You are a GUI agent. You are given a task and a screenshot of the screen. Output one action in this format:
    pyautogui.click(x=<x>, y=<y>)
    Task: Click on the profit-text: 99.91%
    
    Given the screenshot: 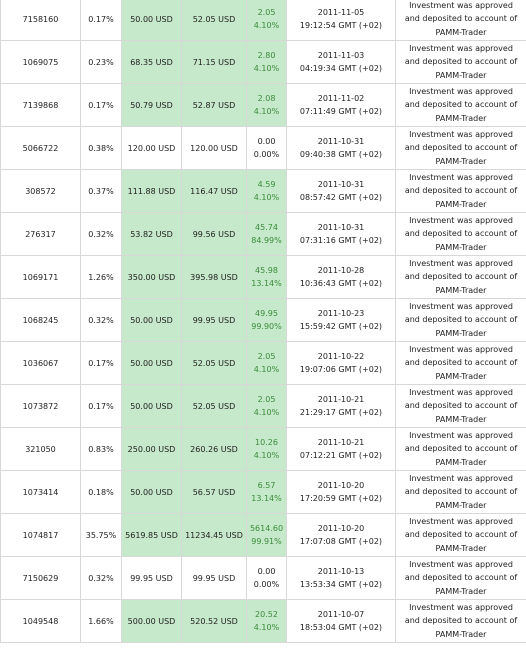 What is the action you would take?
    pyautogui.click(x=266, y=541)
    